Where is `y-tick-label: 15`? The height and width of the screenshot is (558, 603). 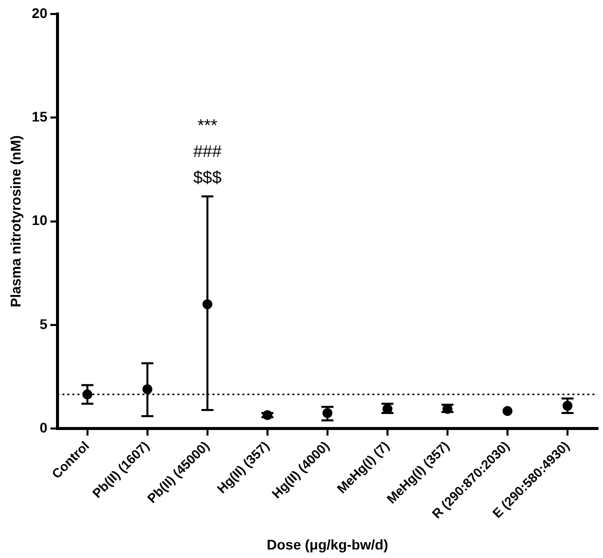
y-tick-label: 15 is located at coordinates (40, 116).